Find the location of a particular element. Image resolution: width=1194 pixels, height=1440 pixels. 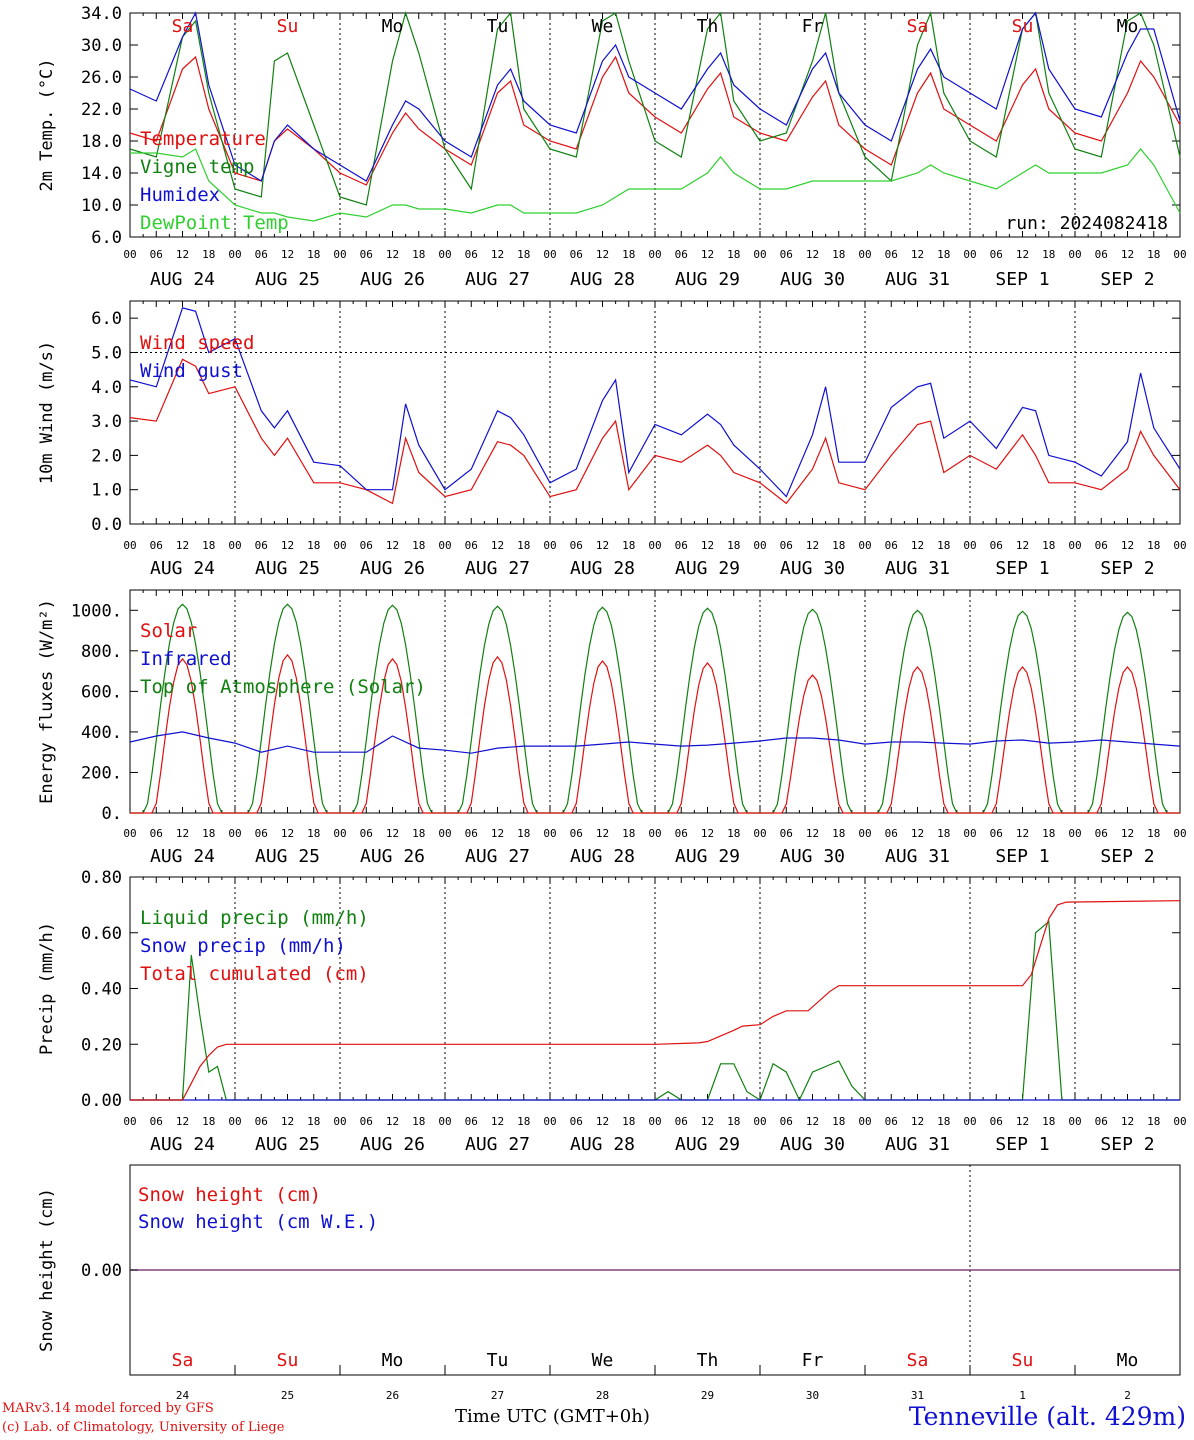

energy-series-solar is located at coordinates (655, 733).